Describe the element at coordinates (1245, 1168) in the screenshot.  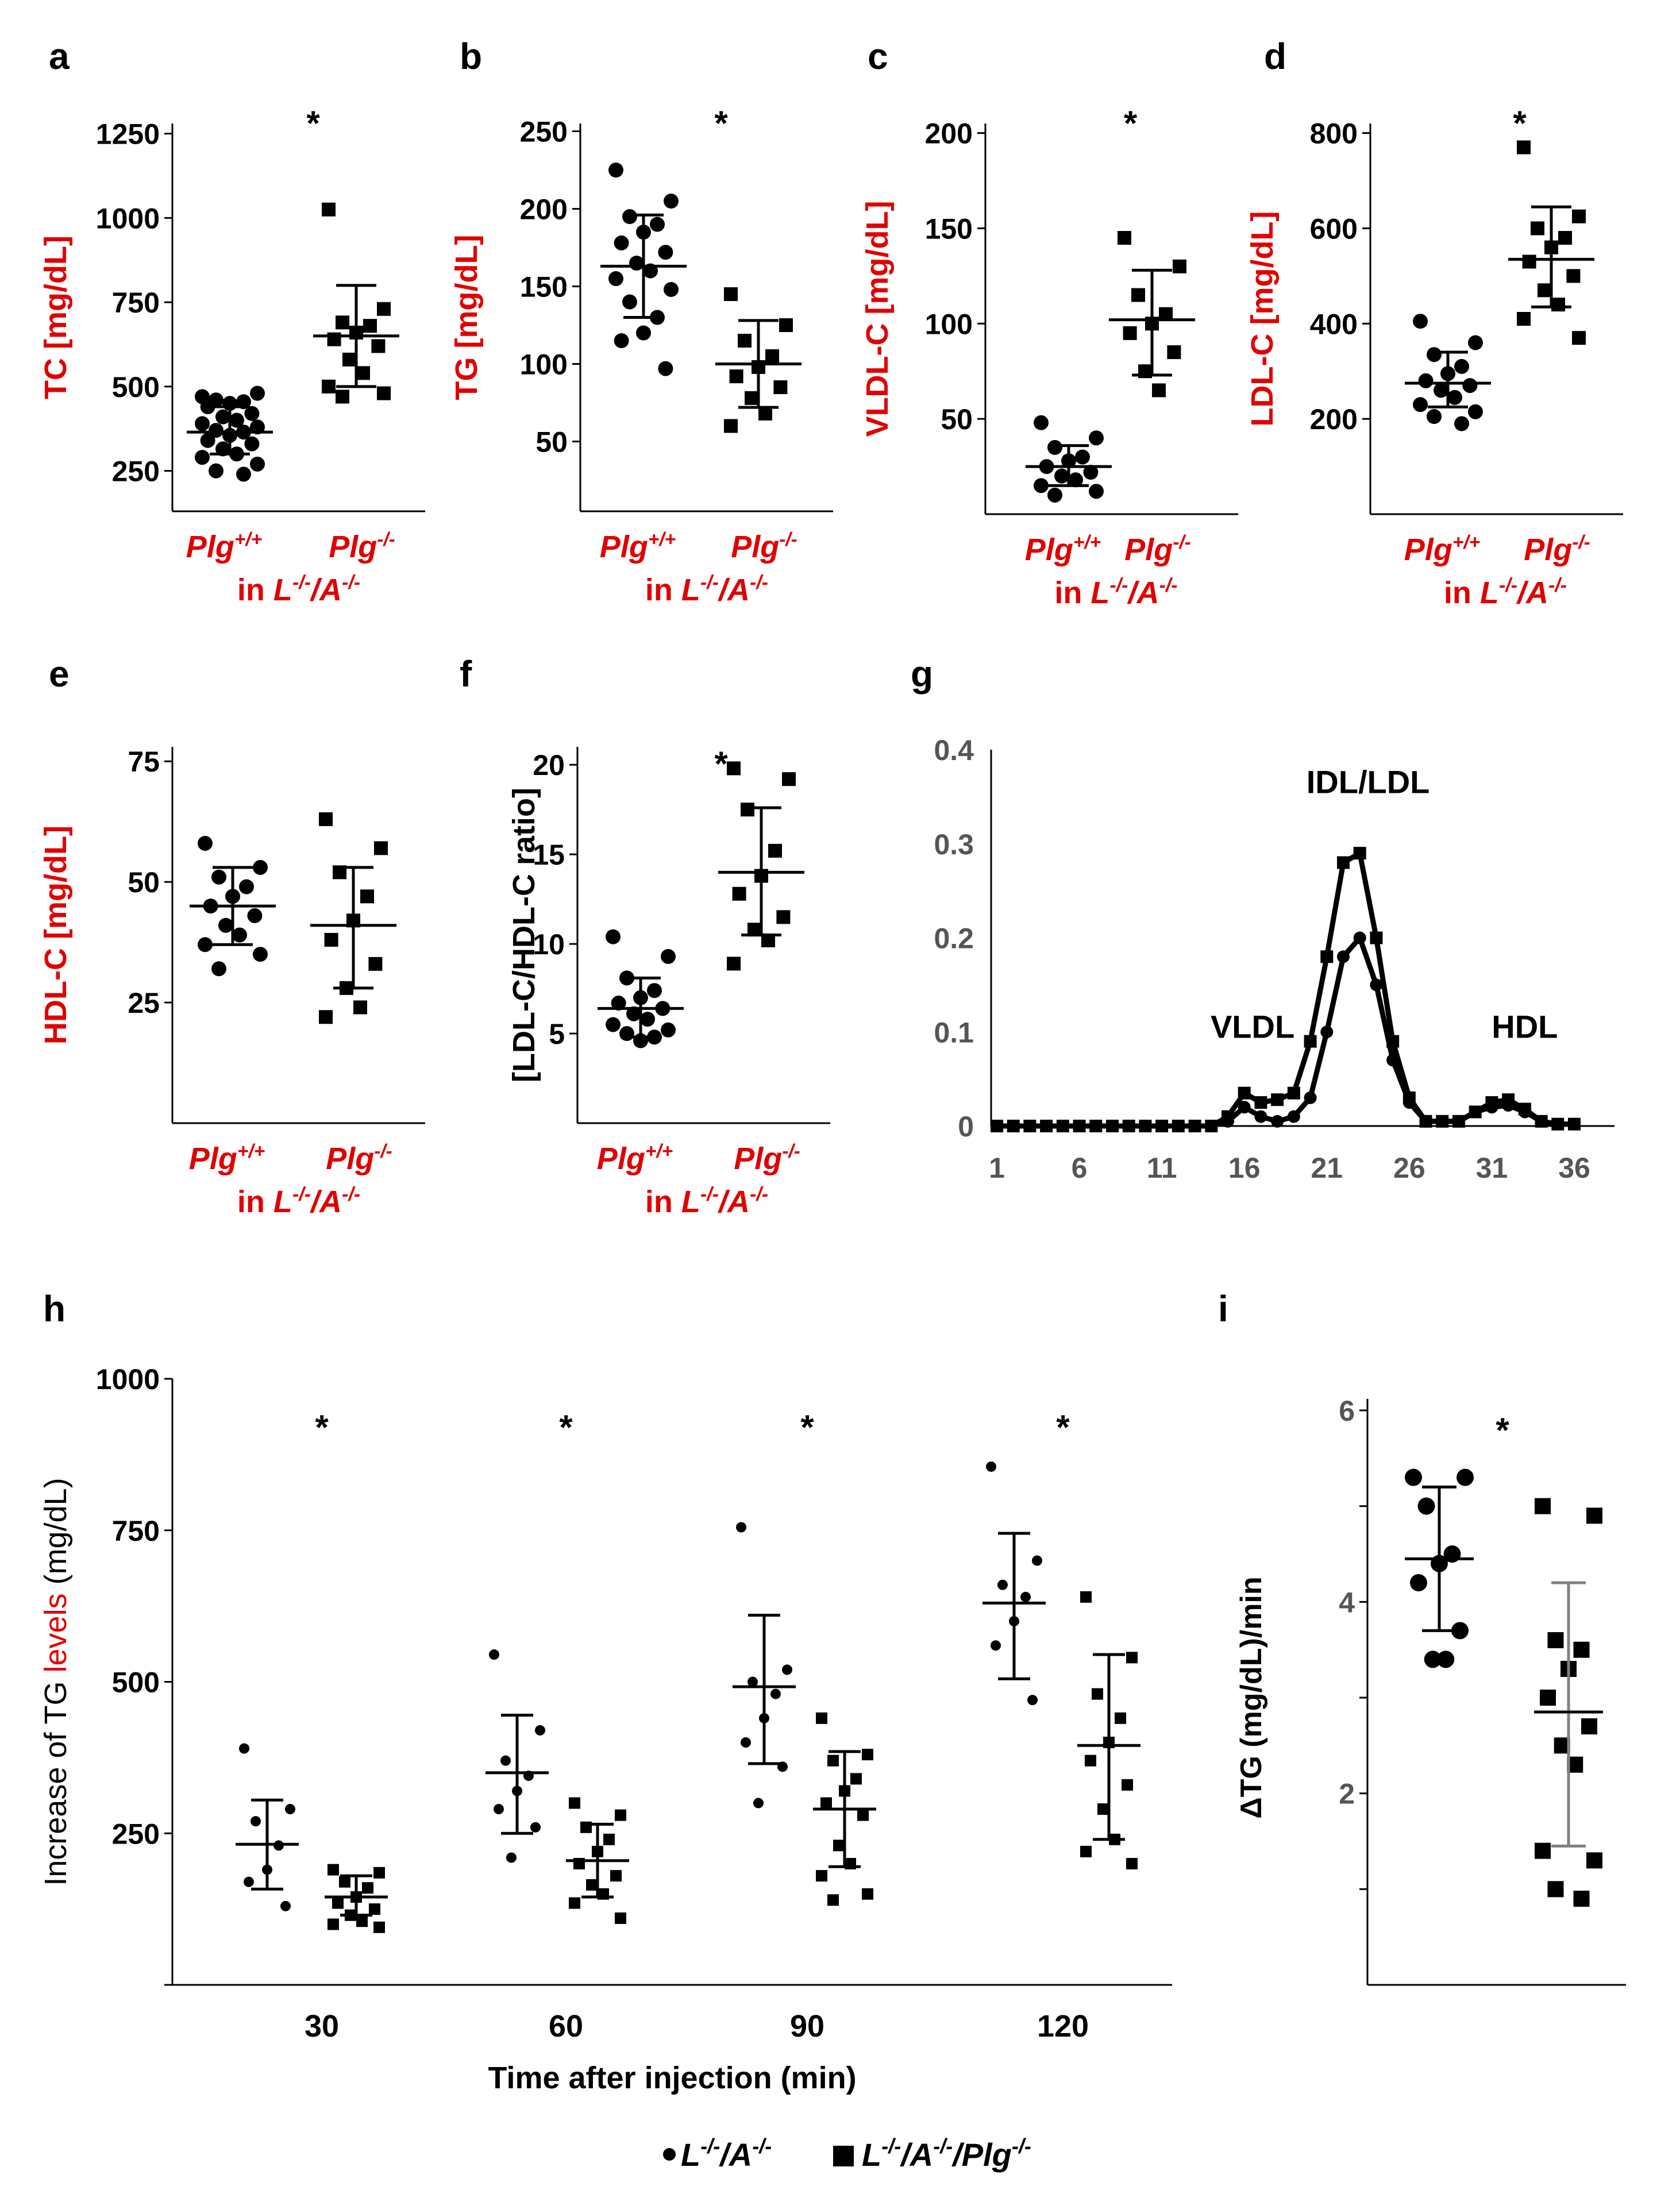
I see `panel-g-tick-label: 16` at that location.